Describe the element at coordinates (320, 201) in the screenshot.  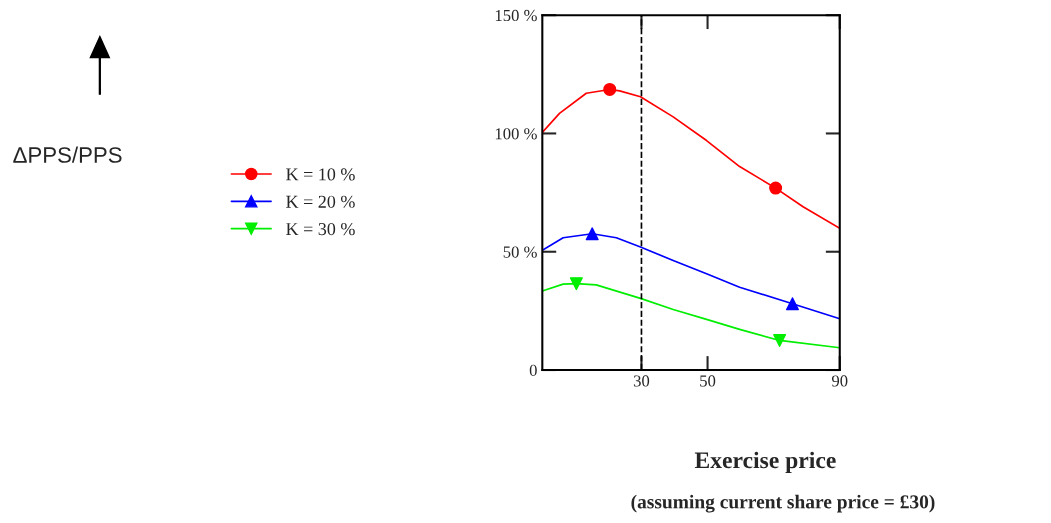
I see `legend-label: K = 20 %` at that location.